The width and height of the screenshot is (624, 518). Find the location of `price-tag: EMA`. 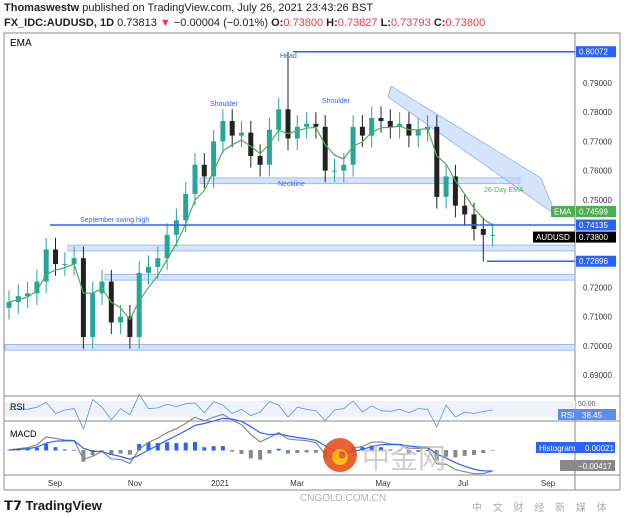

price-tag: EMA is located at coordinates (563, 212).